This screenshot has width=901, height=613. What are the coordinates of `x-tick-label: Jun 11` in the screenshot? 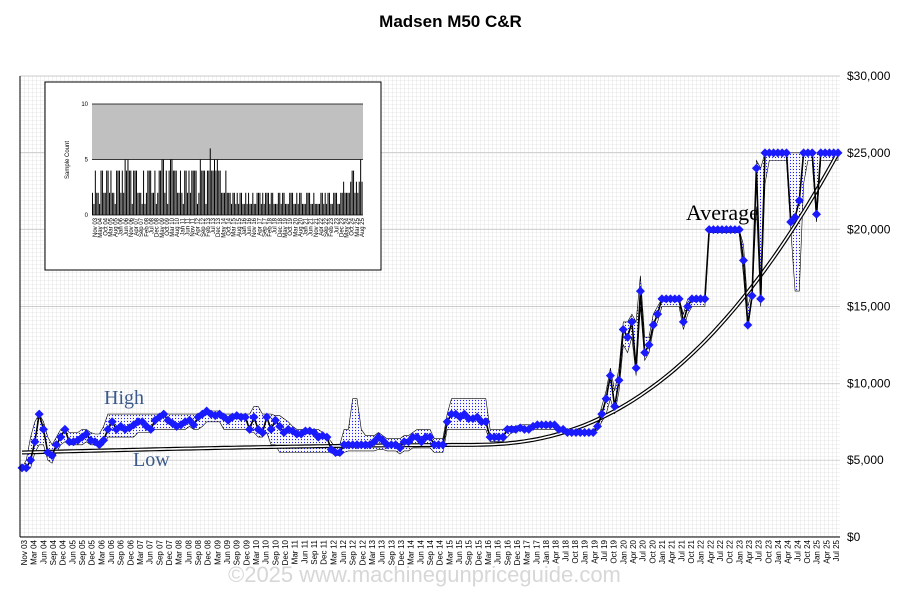 It's located at (304, 551).